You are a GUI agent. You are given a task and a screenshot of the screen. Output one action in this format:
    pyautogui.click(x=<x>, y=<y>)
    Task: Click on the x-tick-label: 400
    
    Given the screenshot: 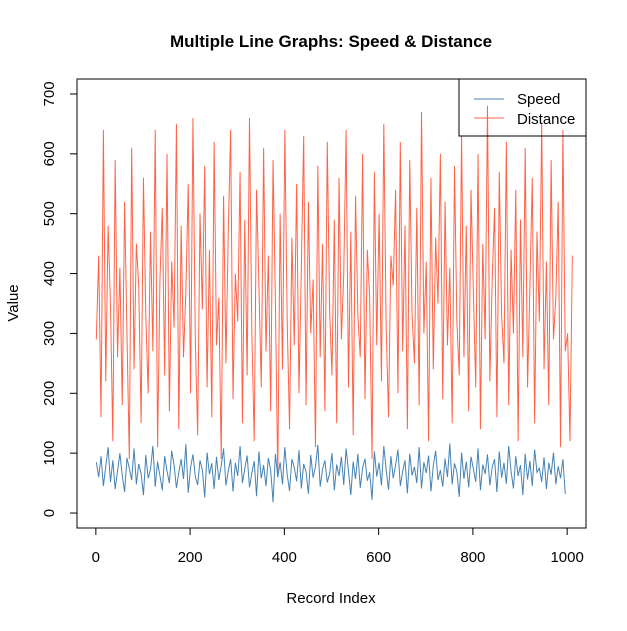 What is the action you would take?
    pyautogui.click(x=284, y=557)
    